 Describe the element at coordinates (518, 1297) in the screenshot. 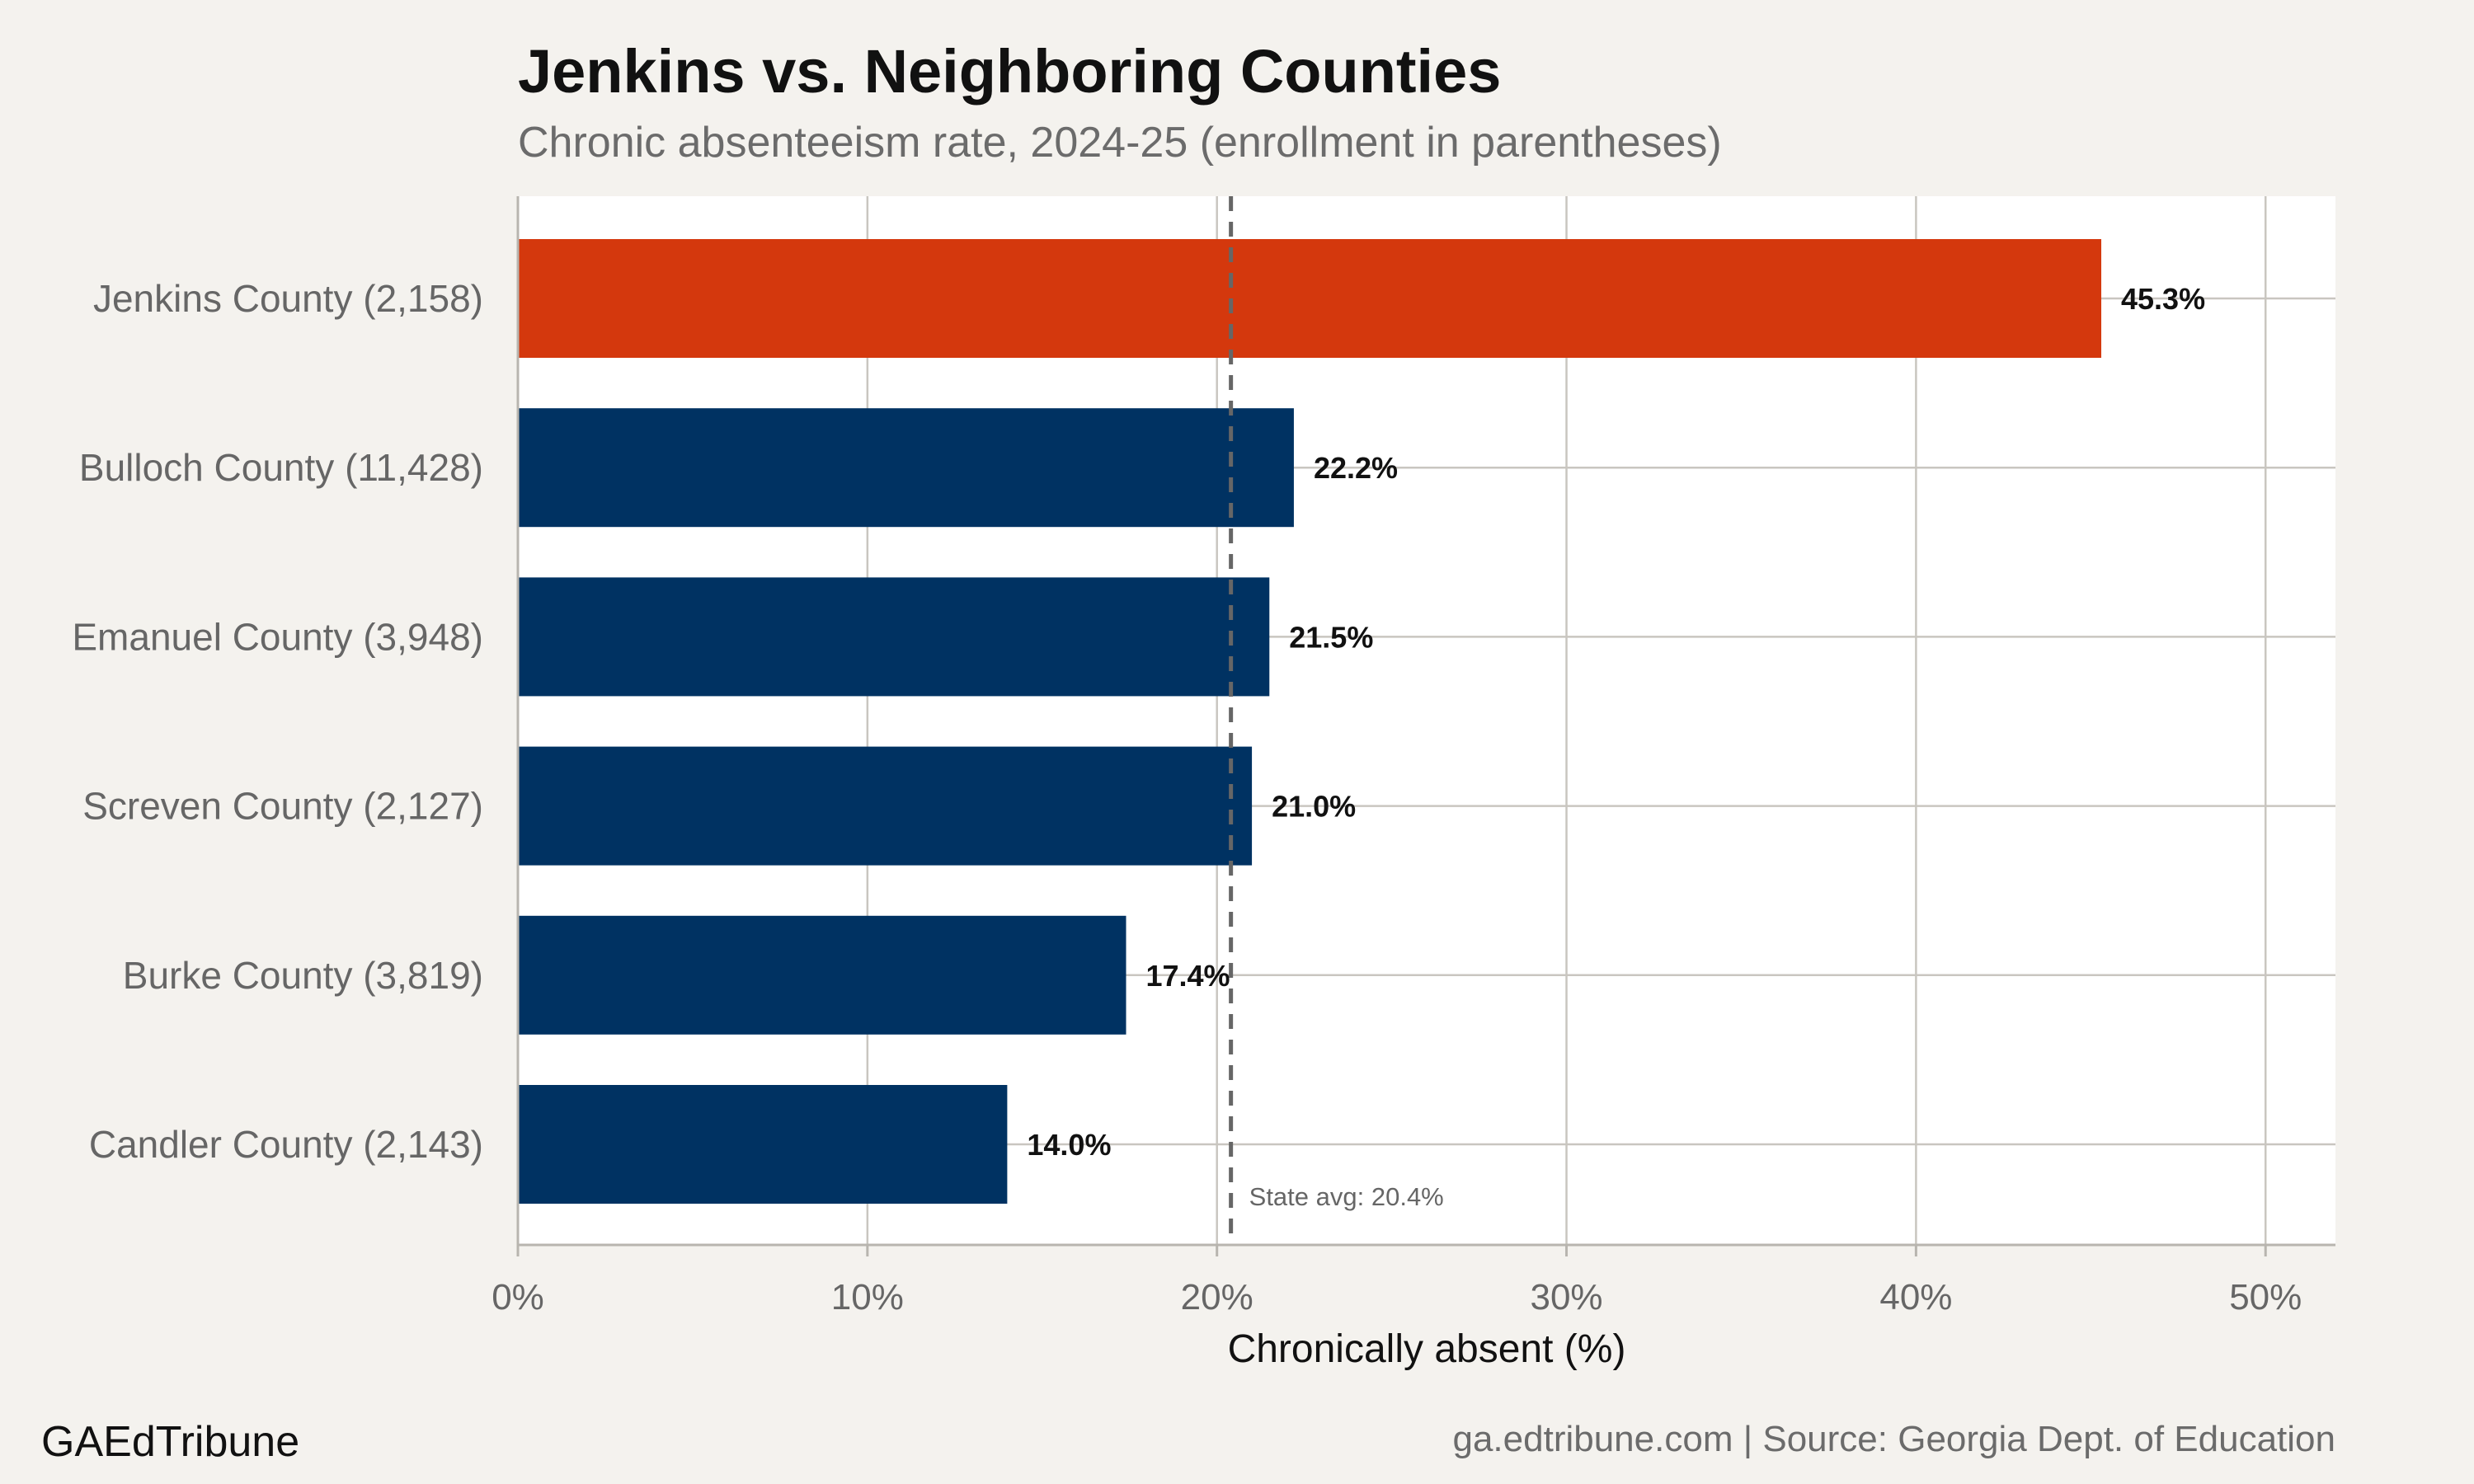

I see `x-tick-label-0: 0%` at that location.